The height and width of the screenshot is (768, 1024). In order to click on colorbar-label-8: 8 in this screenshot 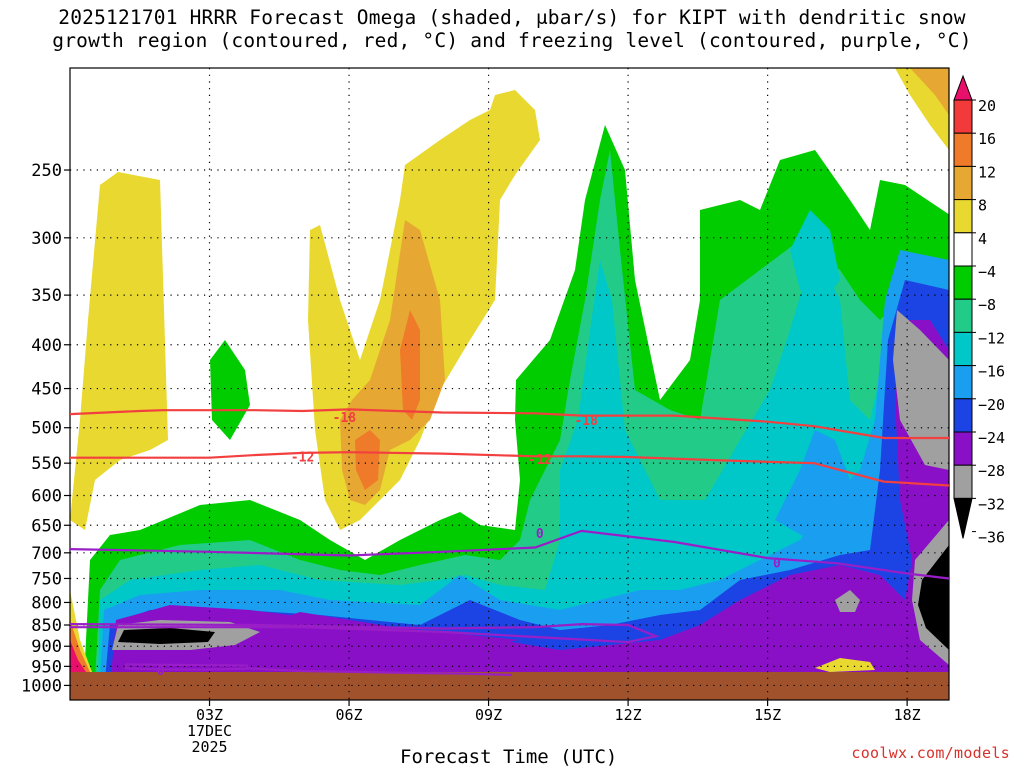, I will do `click(982, 206)`.